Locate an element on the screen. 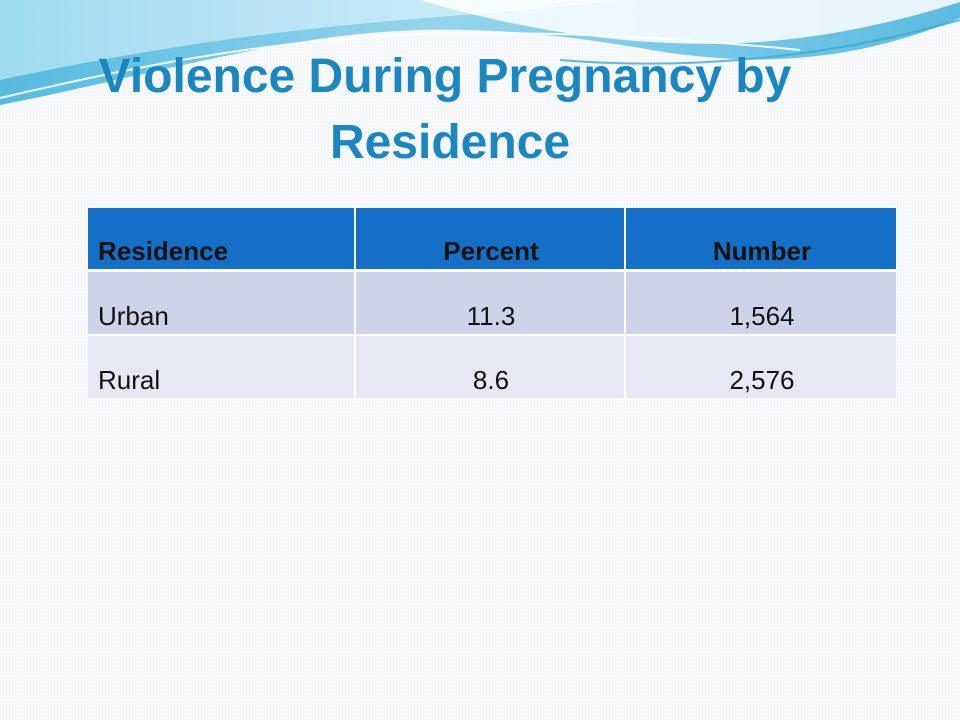 This screenshot has width=960, height=720. table-row: Urban 11.3 1,564 is located at coordinates (492, 304).